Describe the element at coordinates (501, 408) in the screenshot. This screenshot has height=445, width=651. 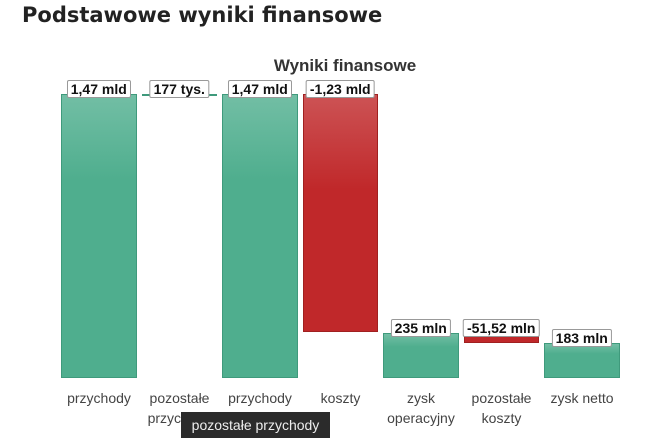
I see `x-tick-label: pozostałe koszty` at that location.